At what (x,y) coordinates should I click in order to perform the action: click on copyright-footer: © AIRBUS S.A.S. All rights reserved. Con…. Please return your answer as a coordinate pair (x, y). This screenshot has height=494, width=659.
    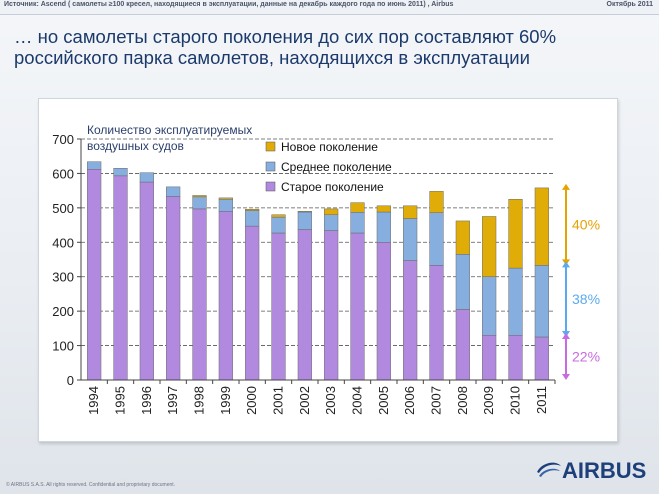
    Looking at the image, I should click on (91, 485).